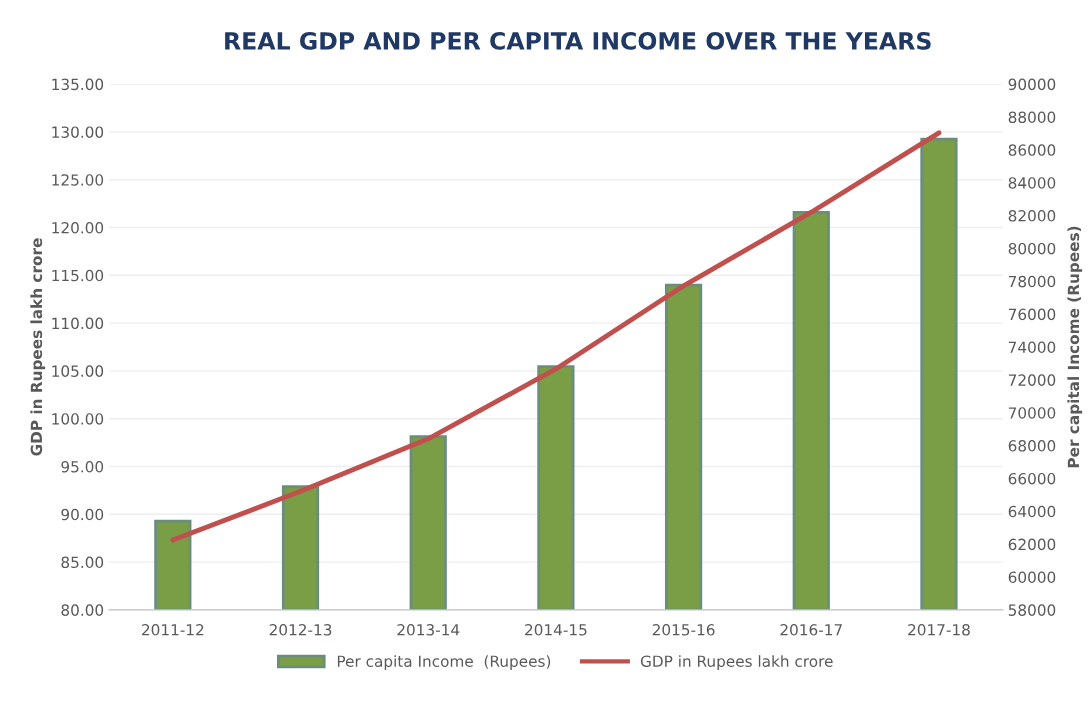  Describe the element at coordinates (1032, 380) in the screenshot. I see `y2-tick-label: 72000` at that location.